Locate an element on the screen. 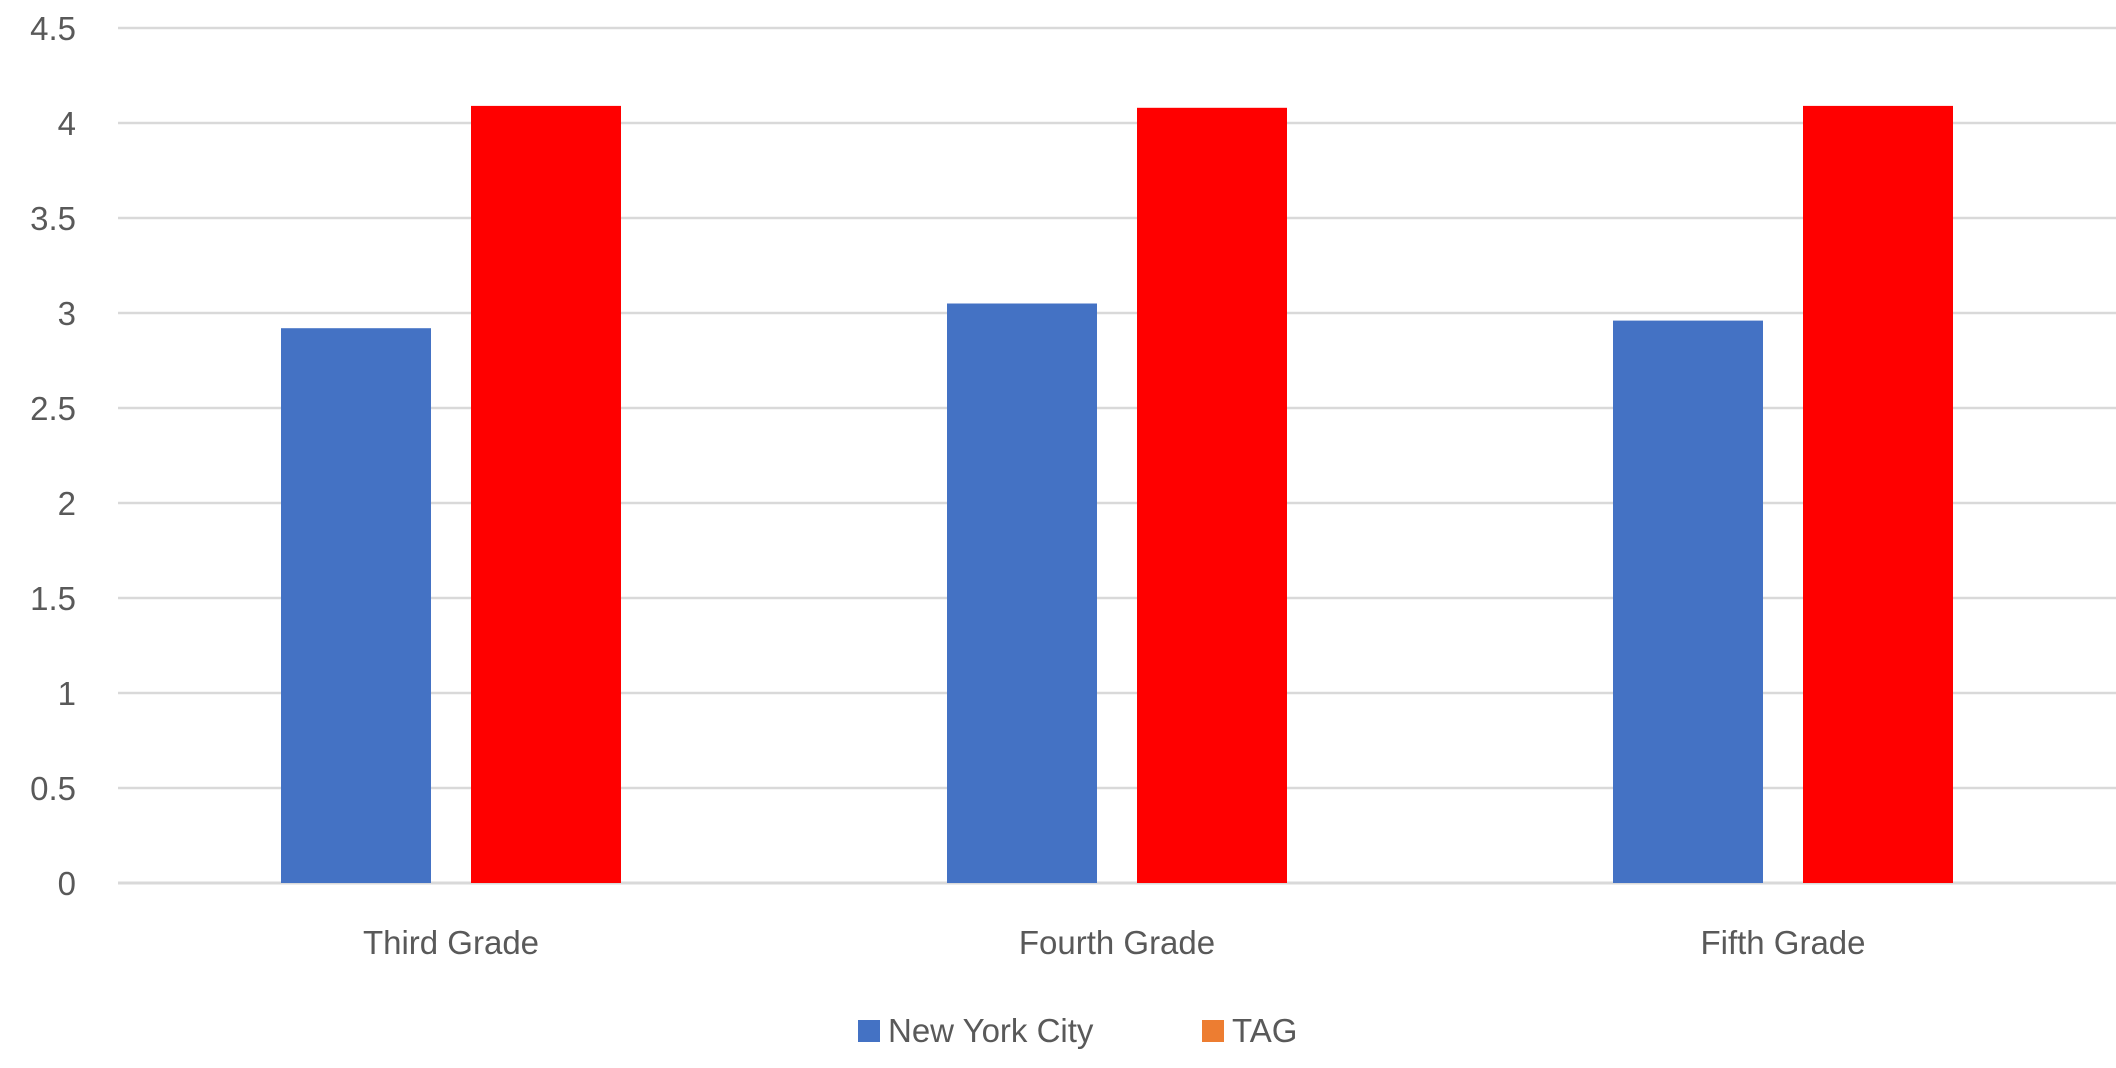  y-axis-tick-labels: 0 0.5 1 1.5 2 2.5 3 3.5 4 4.5 is located at coordinates (53, 456).